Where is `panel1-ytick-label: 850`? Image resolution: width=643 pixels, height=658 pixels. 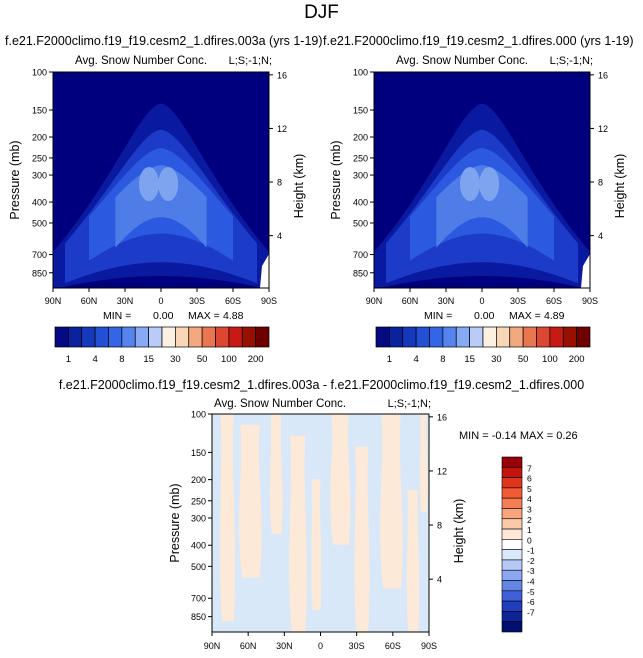
panel1-ytick-label: 850 is located at coordinates (39, 273).